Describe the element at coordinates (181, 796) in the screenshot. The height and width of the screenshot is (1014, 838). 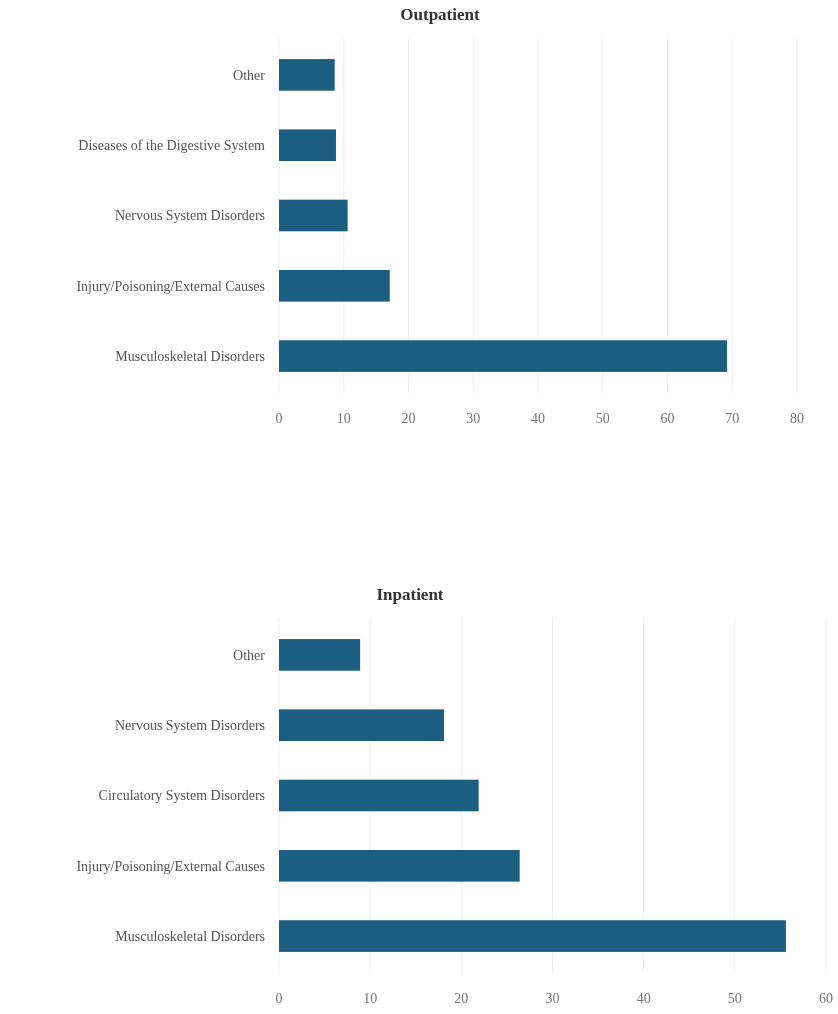
I see `y-tick-label: Circulatory System Disorders` at that location.